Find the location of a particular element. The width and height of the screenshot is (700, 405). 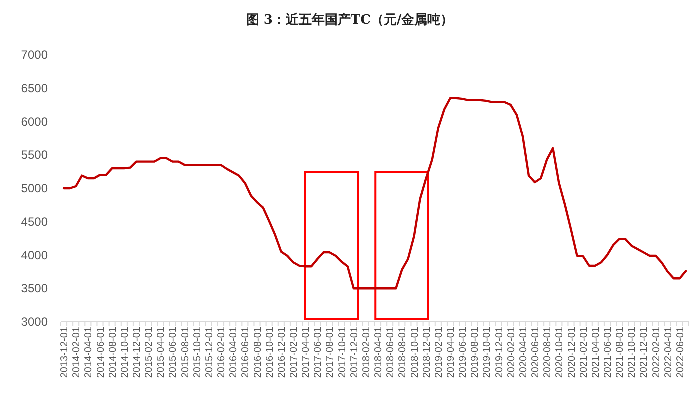

x-tick-label: 2015-06-01 is located at coordinates (174, 352).